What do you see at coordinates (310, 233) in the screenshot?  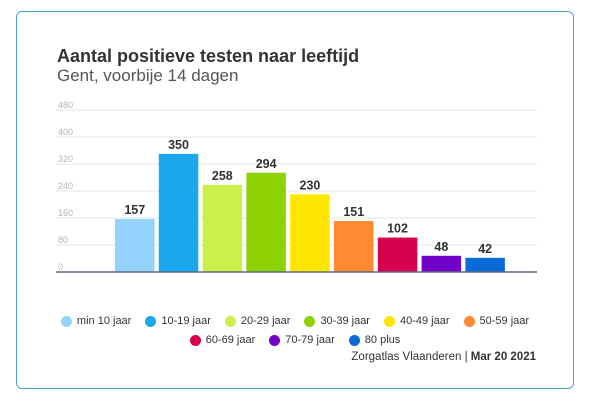 I see `bar-40-49-jaar` at bounding box center [310, 233].